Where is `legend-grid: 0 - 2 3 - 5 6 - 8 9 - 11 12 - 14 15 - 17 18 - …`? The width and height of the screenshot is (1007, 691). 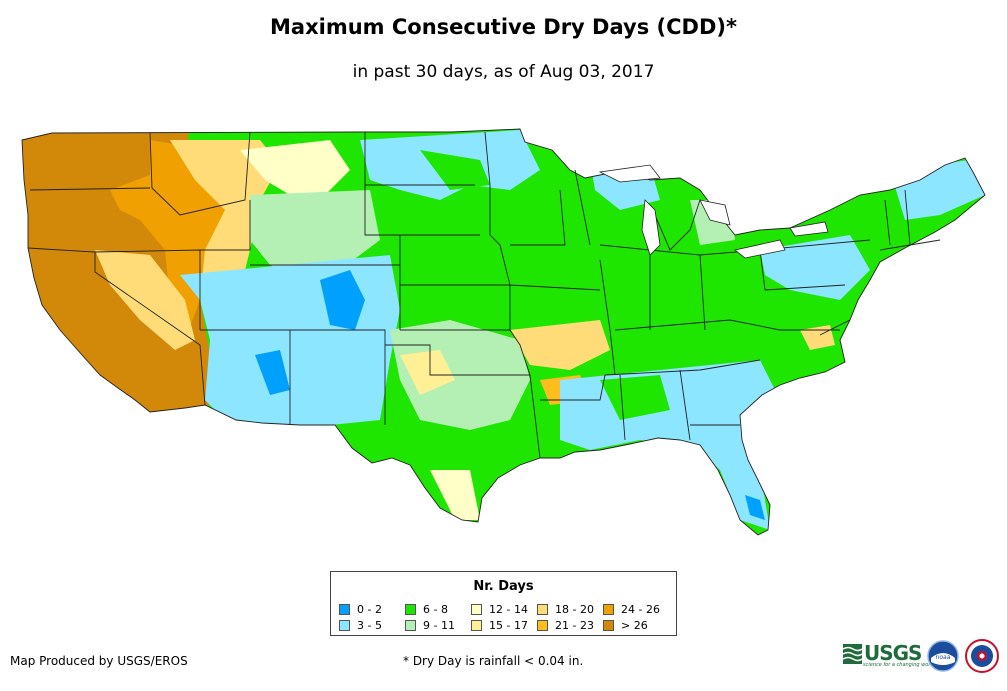 legend-grid: 0 - 2 3 - 5 6 - 8 9 - 11 12 - 14 15 - 17 18 - … is located at coordinates (505, 617).